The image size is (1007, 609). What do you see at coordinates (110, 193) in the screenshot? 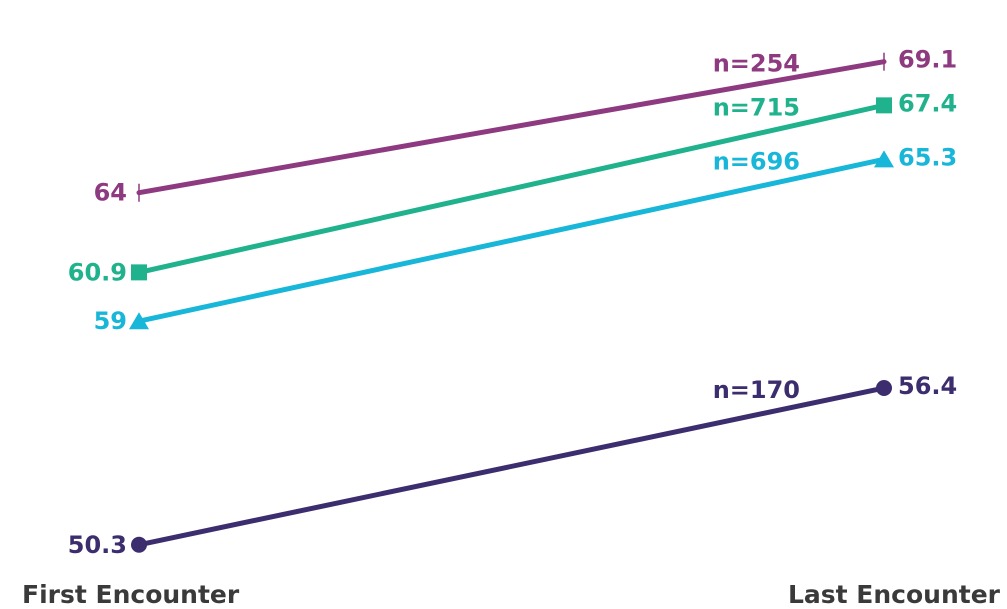
I see `data-label-first: 64` at bounding box center [110, 193].